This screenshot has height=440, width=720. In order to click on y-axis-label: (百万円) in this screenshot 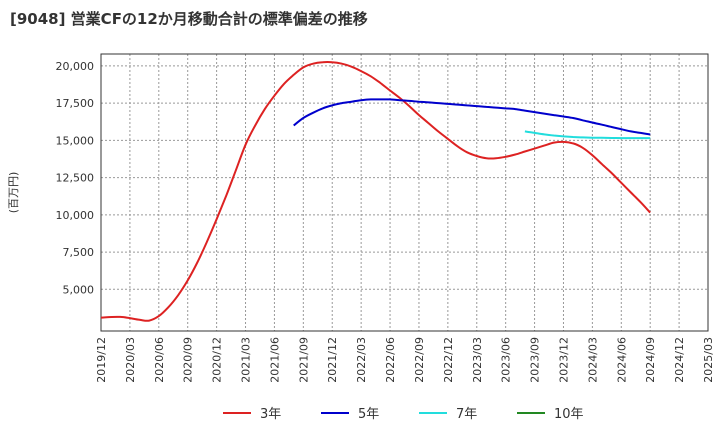, I will do `click(13, 193)`.